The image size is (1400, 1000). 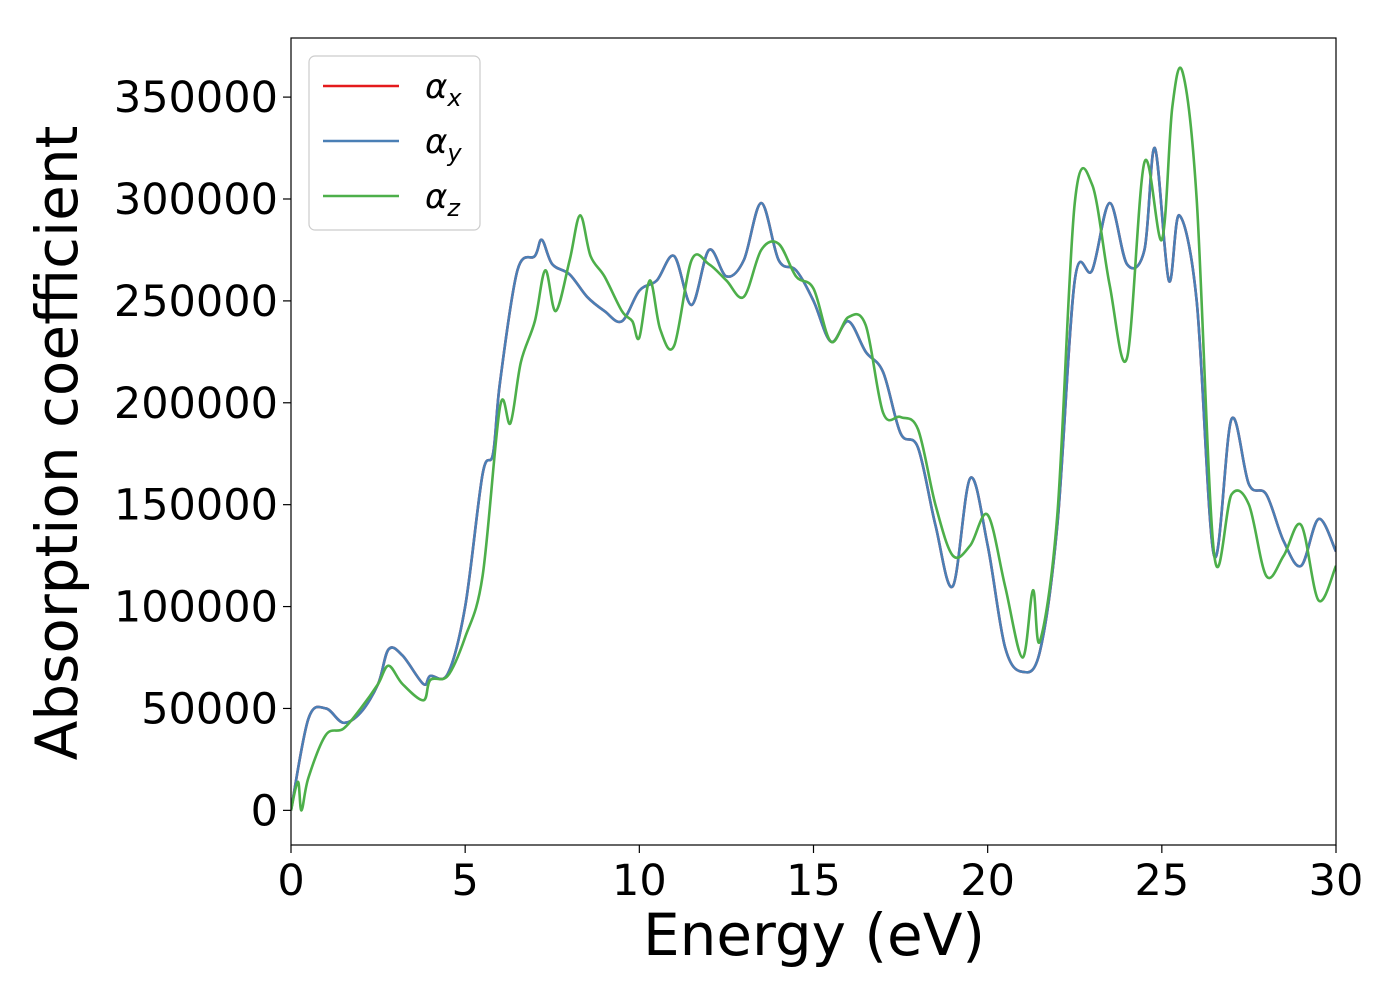 I want to click on y-tick-label: 100000, so click(x=196, y=608).